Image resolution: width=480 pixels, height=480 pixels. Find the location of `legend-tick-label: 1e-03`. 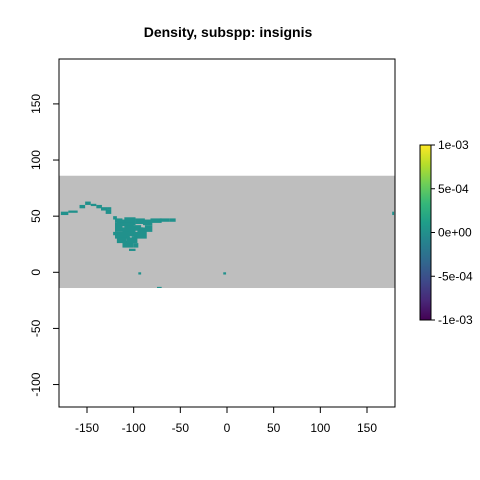

legend-tick-label: 1e-03 is located at coordinates (453, 145).